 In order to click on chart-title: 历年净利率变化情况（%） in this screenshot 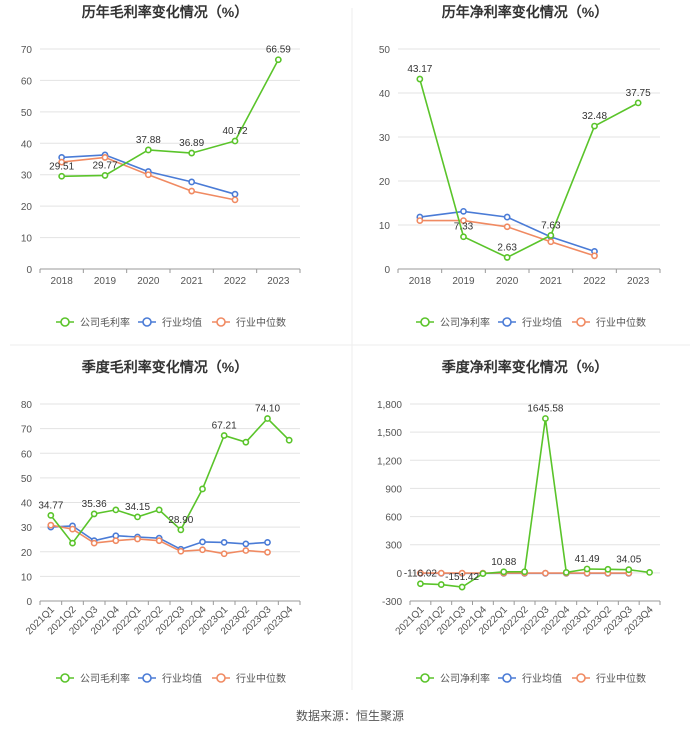, I will do `click(525, 12)`.